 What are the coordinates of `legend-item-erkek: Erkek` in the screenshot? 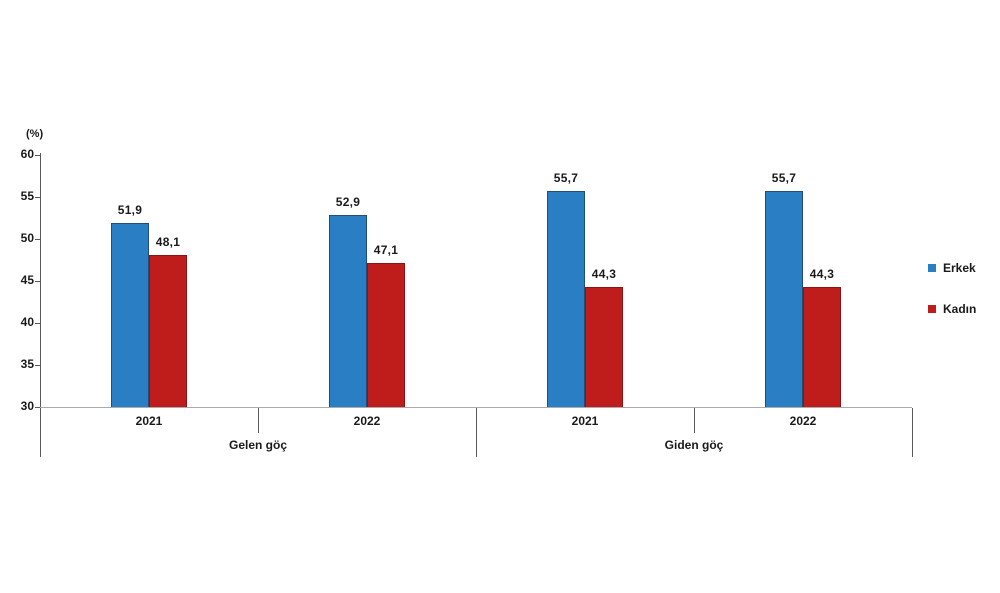 It's located at (952, 268).